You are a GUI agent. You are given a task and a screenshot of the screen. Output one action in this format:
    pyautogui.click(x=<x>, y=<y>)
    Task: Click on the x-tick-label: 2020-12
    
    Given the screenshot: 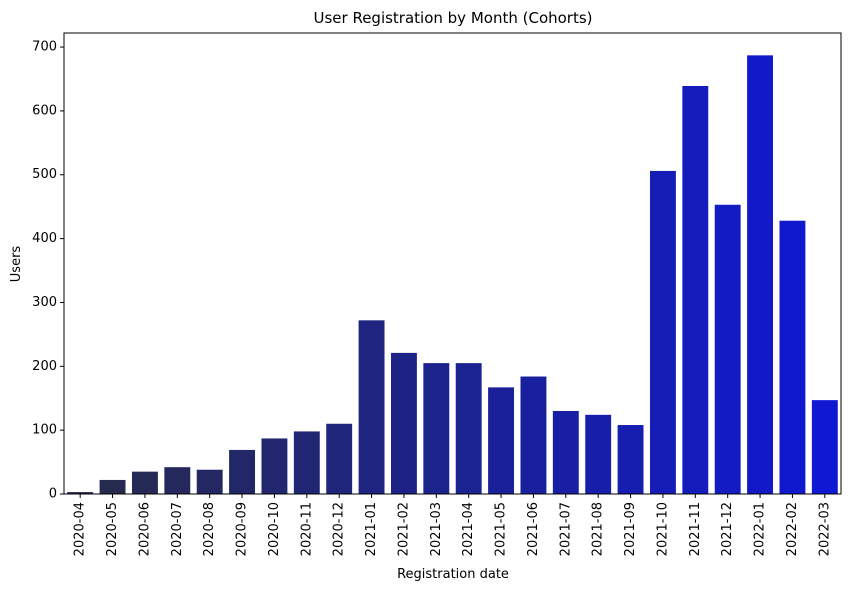 What is the action you would take?
    pyautogui.click(x=339, y=529)
    